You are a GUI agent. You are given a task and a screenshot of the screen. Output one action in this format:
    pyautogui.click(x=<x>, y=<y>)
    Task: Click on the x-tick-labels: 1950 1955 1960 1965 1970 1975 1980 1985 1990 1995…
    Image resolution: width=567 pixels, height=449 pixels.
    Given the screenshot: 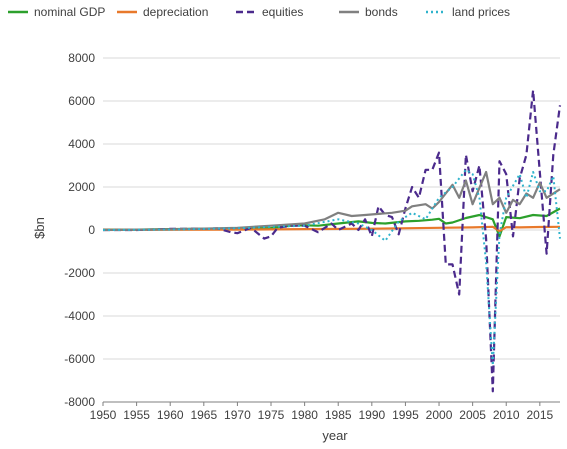 What is the action you would take?
    pyautogui.click(x=322, y=412)
    